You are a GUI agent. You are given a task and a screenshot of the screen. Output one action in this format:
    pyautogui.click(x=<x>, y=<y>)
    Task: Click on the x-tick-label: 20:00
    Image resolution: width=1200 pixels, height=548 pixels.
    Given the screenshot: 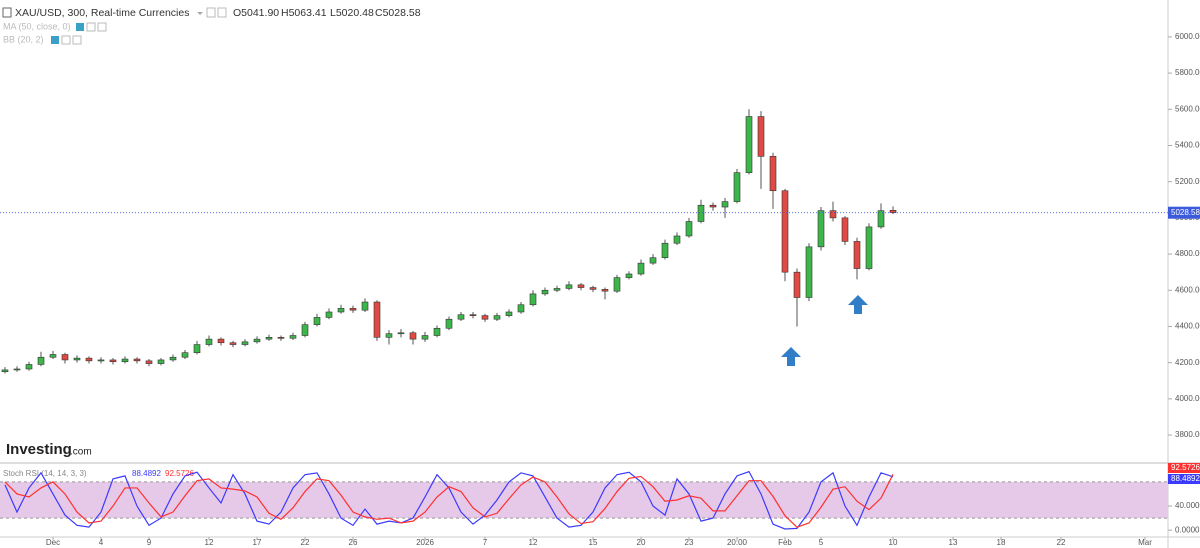 What is the action you would take?
    pyautogui.click(x=737, y=542)
    